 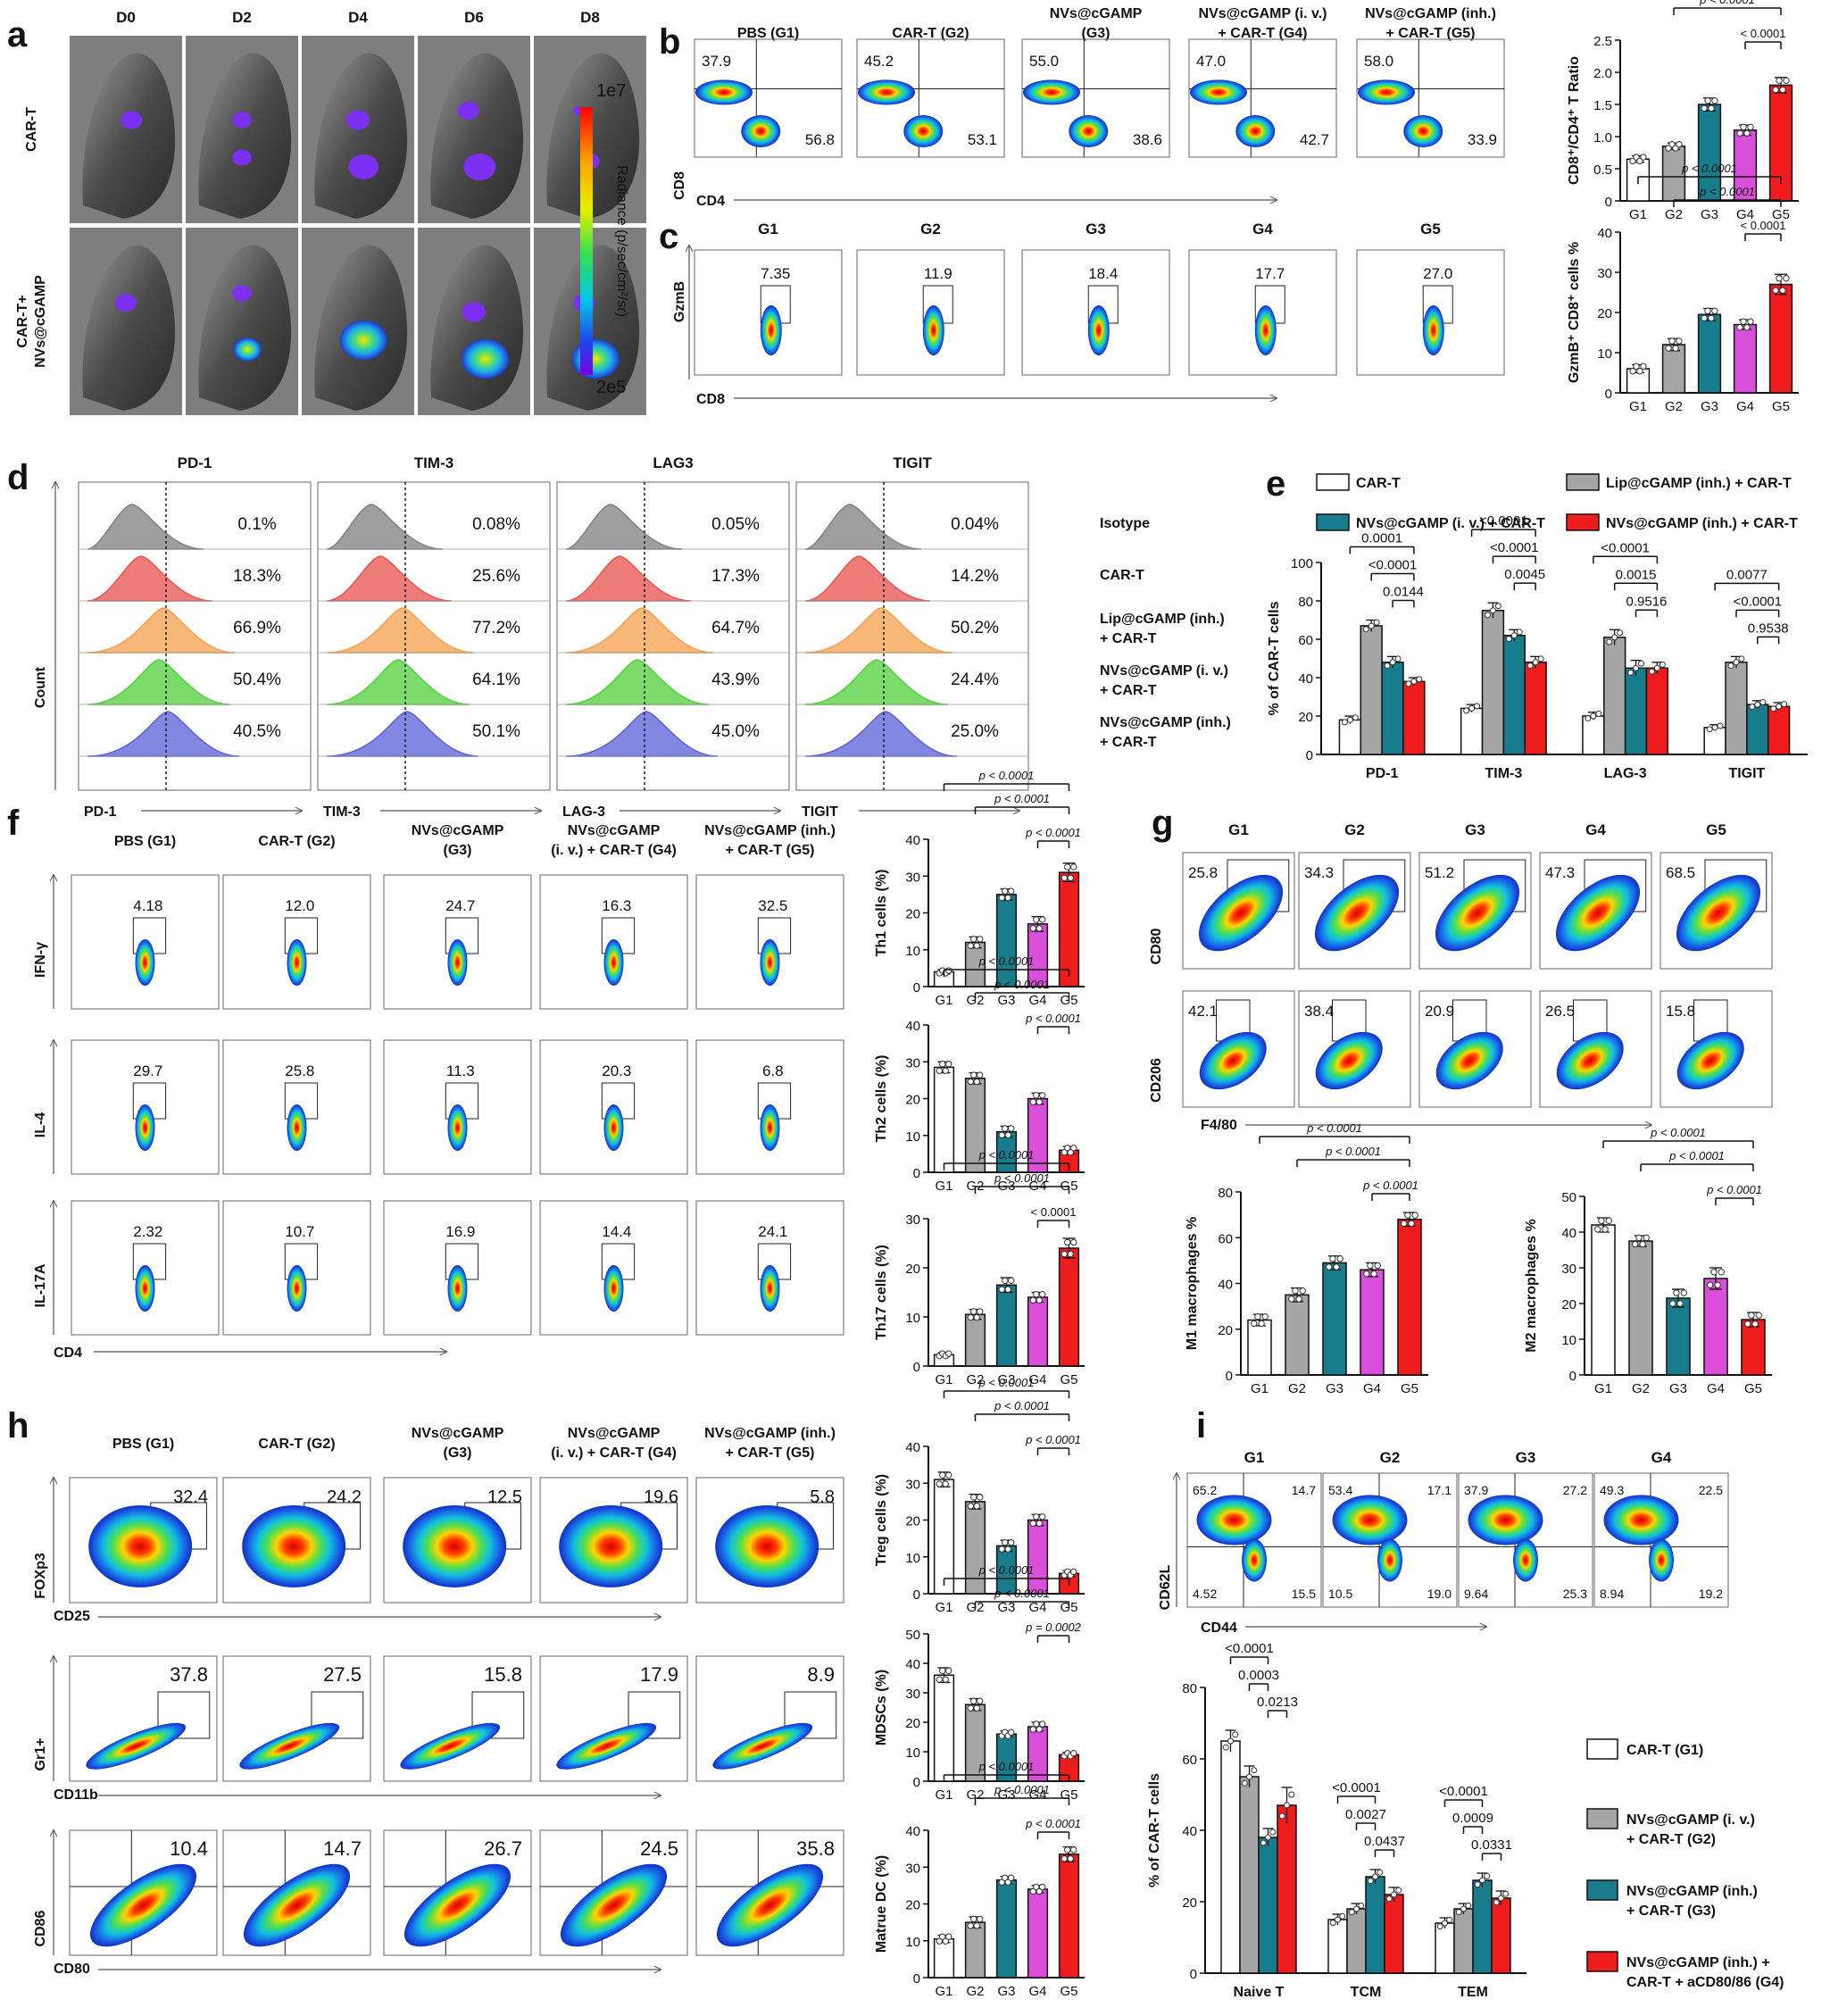 What do you see at coordinates (1053, 1823) in the screenshot?
I see `p-value-label: p < 0.0001` at bounding box center [1053, 1823].